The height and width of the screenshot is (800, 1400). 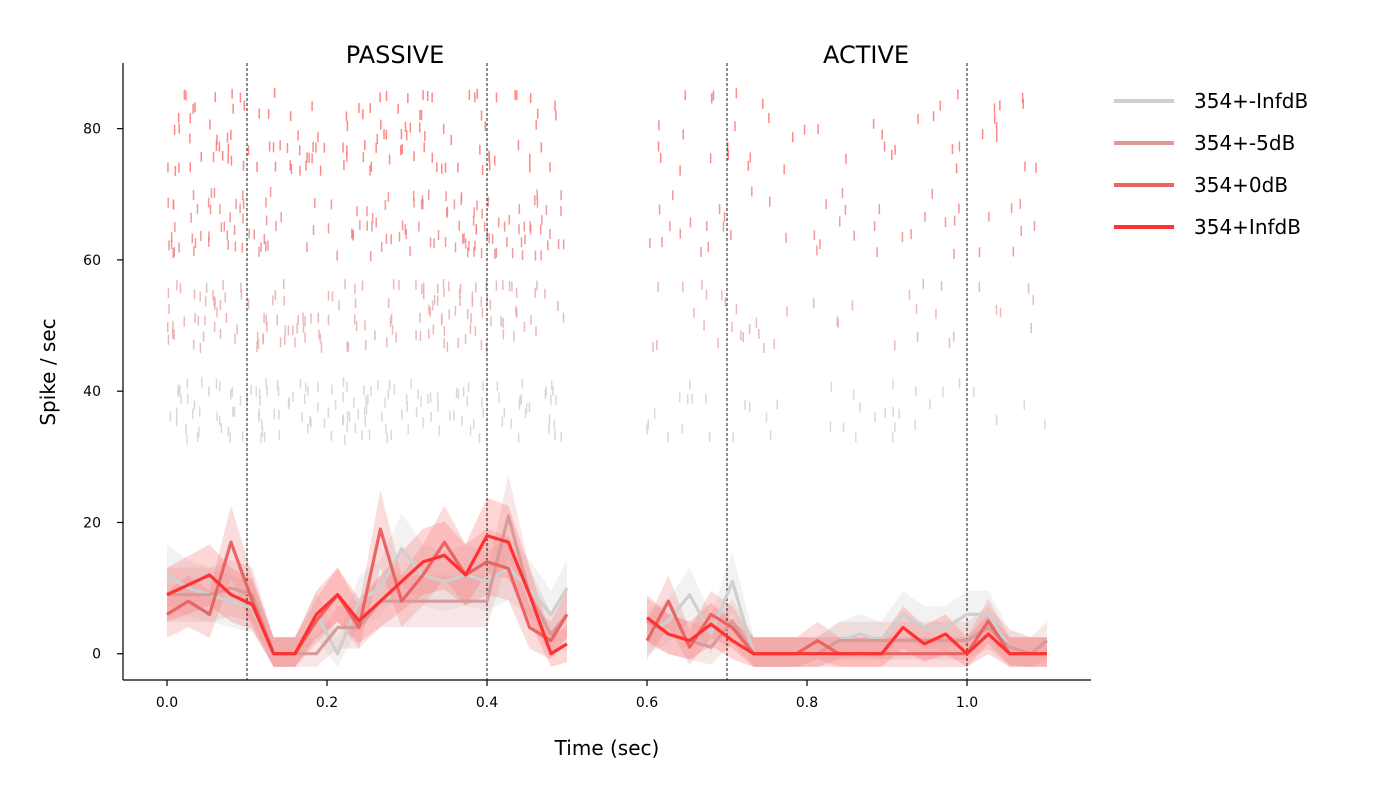 What do you see at coordinates (1211, 164) in the screenshot?
I see `legend: 354+-InfdB 354+-5dB 354+0dB 354+InfdB` at bounding box center [1211, 164].